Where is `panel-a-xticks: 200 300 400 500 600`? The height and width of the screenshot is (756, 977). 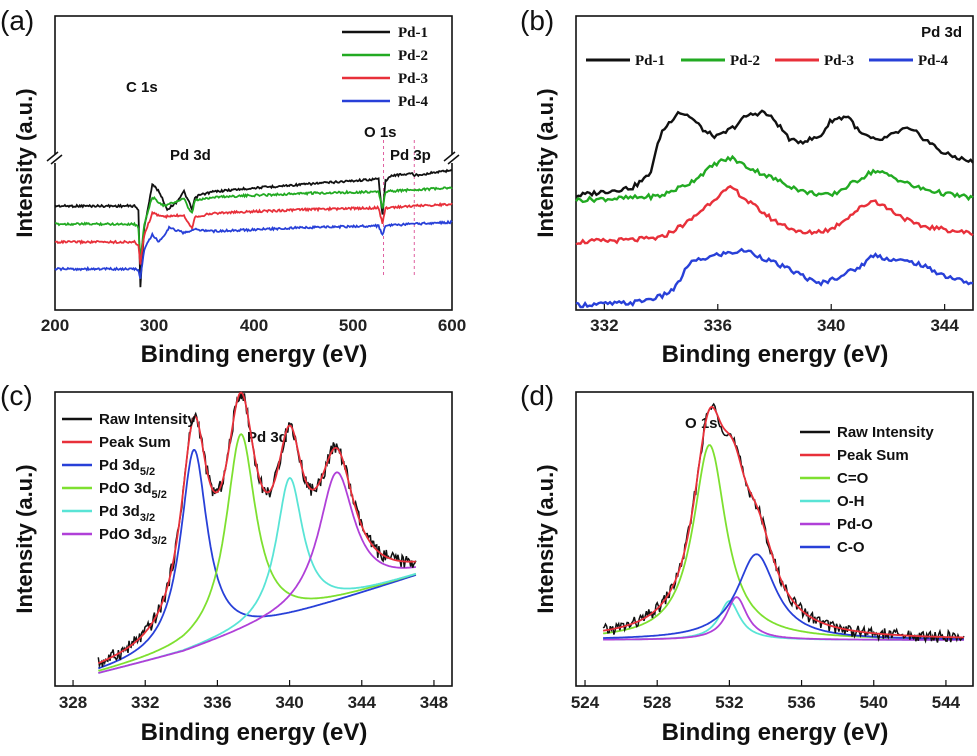 panel-a-xticks: 200 300 400 500 600 is located at coordinates (253, 325).